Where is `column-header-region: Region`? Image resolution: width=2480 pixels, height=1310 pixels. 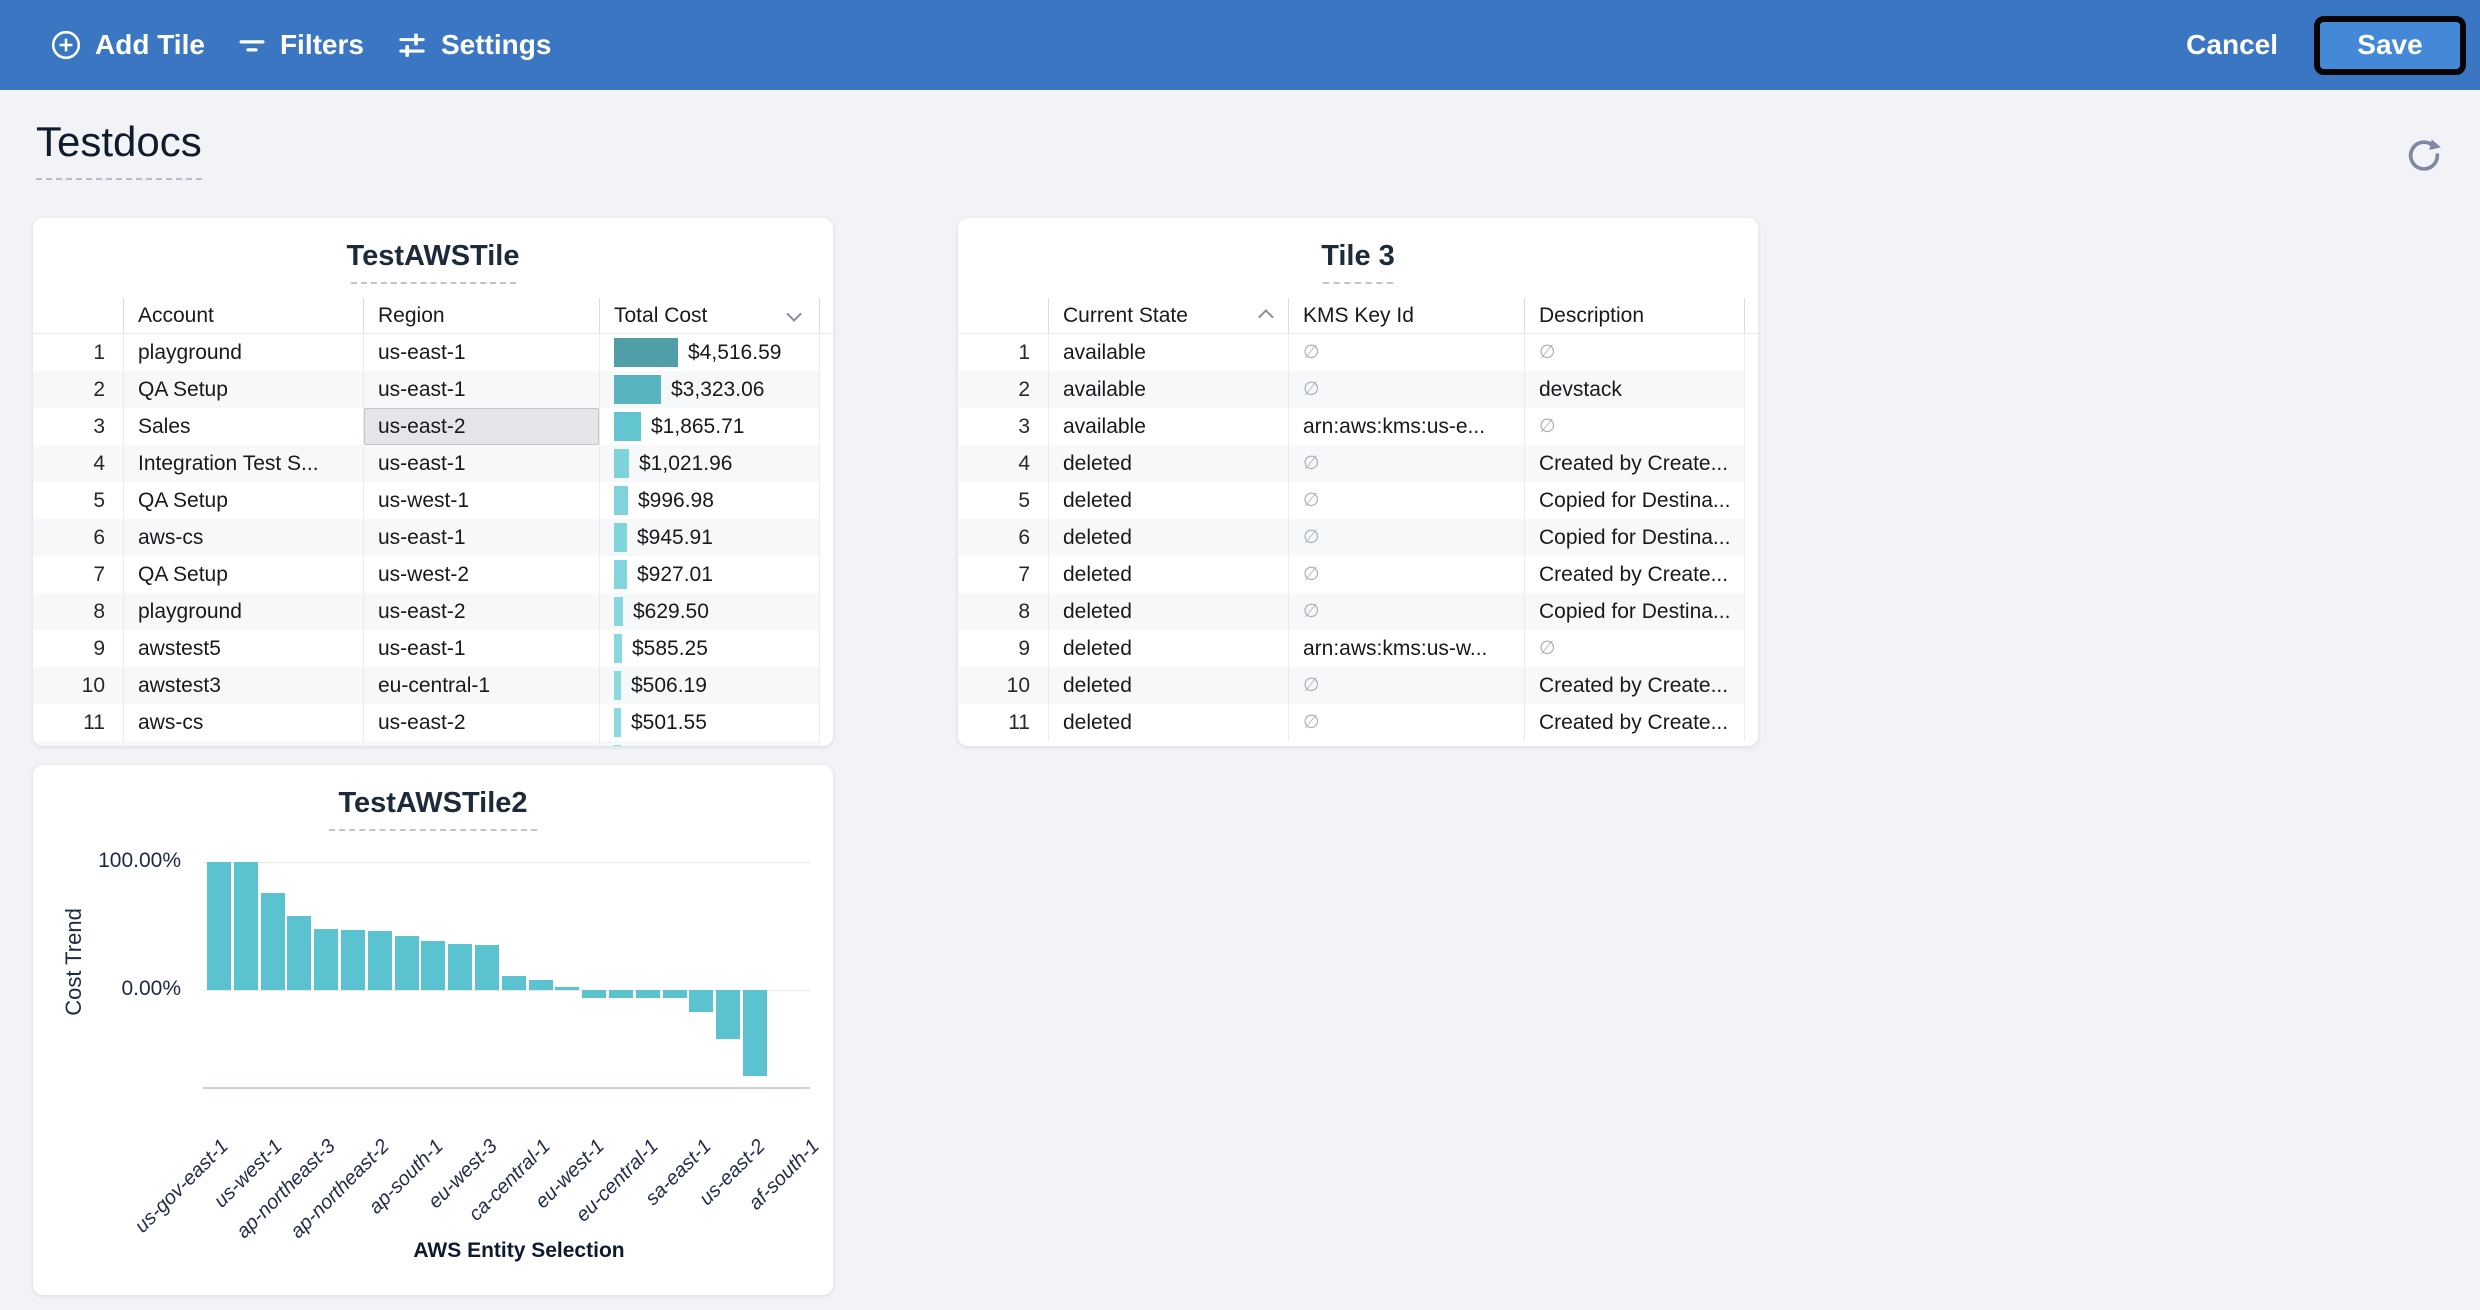 column-header-region: Region is located at coordinates (481, 315).